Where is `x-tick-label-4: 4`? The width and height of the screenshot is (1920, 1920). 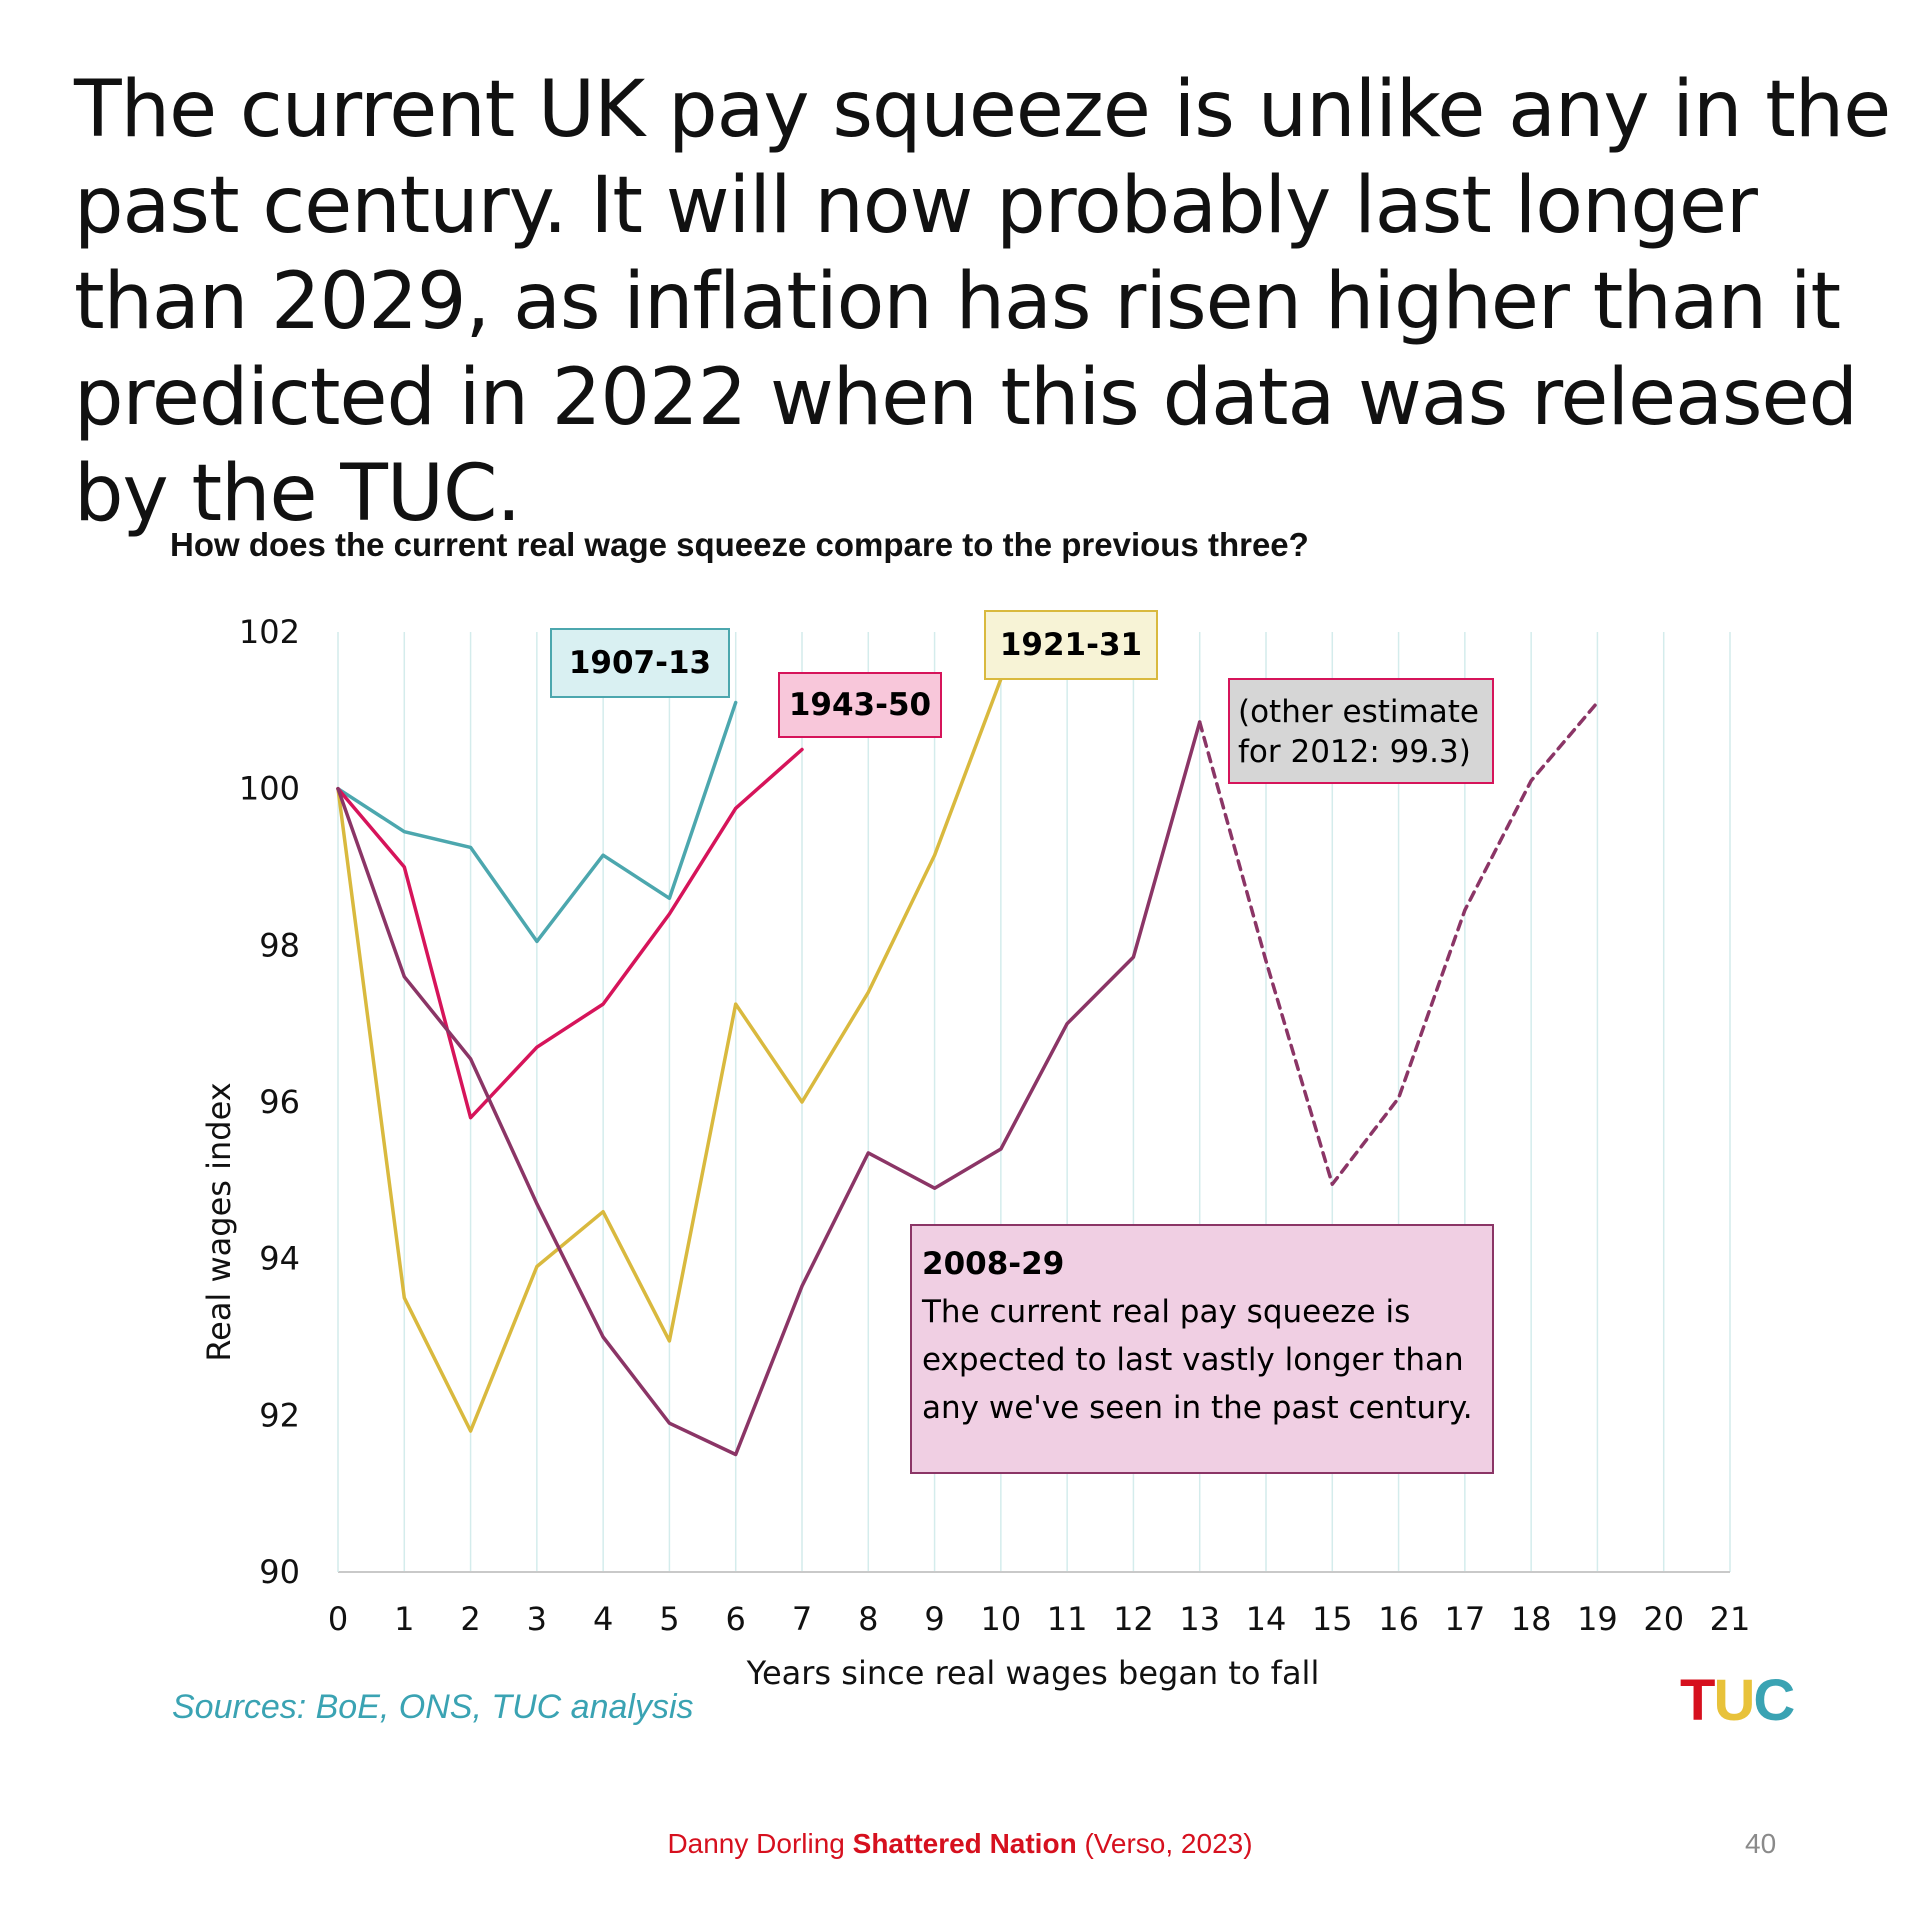
x-tick-label-4: 4 is located at coordinates (603, 1619).